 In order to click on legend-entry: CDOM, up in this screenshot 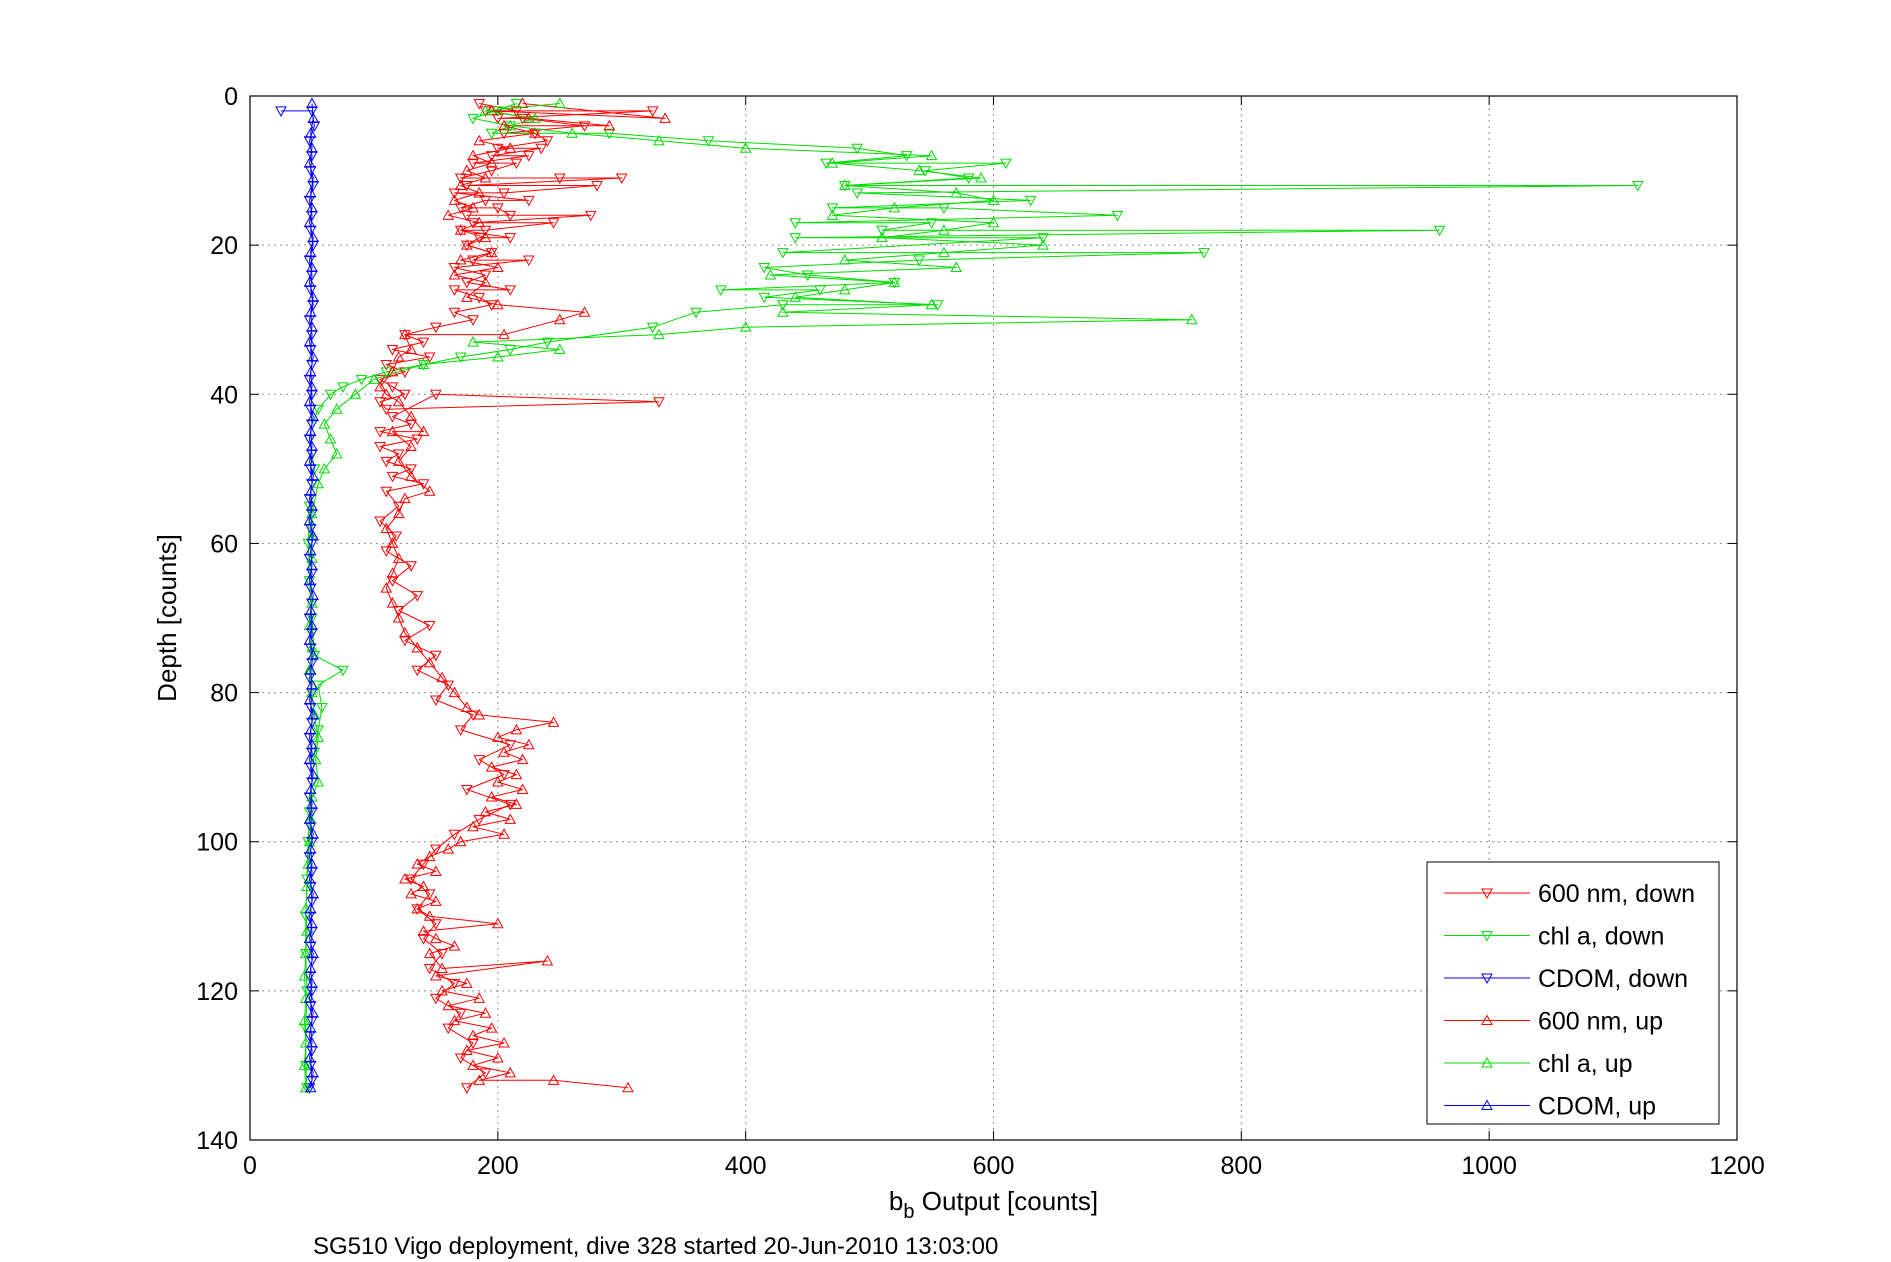, I will do `click(1550, 1107)`.